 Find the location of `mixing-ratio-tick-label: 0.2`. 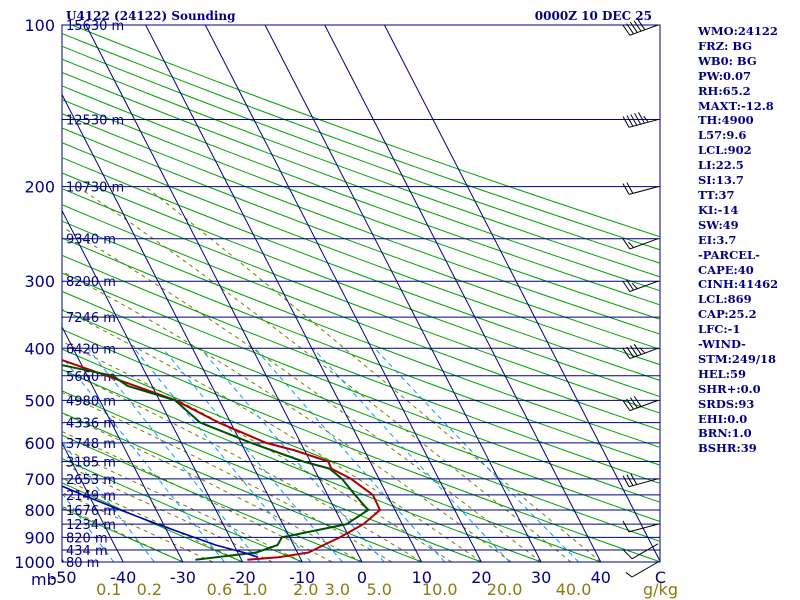

mixing-ratio-tick-label: 0.2 is located at coordinates (149, 589).